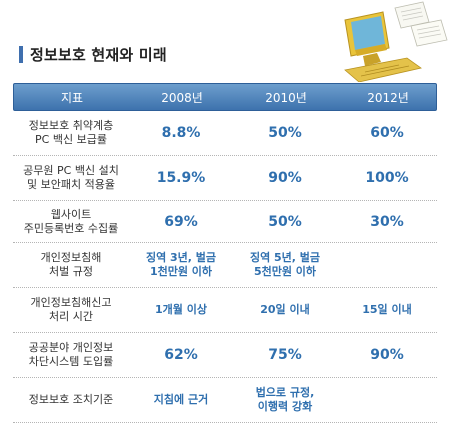 This screenshot has width=449, height=432. I want to click on table-row: 웹사이트 주민등록번호 수집률 69% 50% 30%, so click(225, 222).